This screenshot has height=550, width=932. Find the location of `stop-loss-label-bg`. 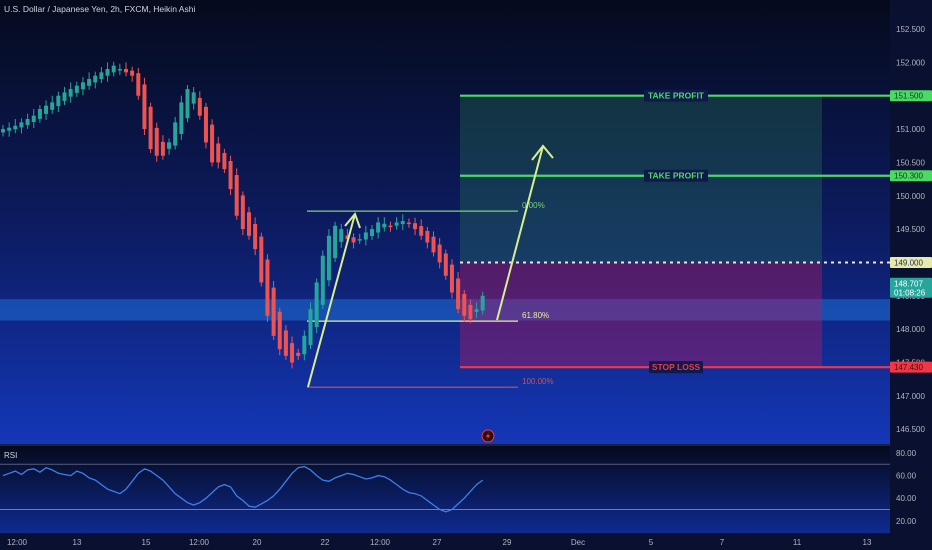

stop-loss-label-bg is located at coordinates (676, 367).